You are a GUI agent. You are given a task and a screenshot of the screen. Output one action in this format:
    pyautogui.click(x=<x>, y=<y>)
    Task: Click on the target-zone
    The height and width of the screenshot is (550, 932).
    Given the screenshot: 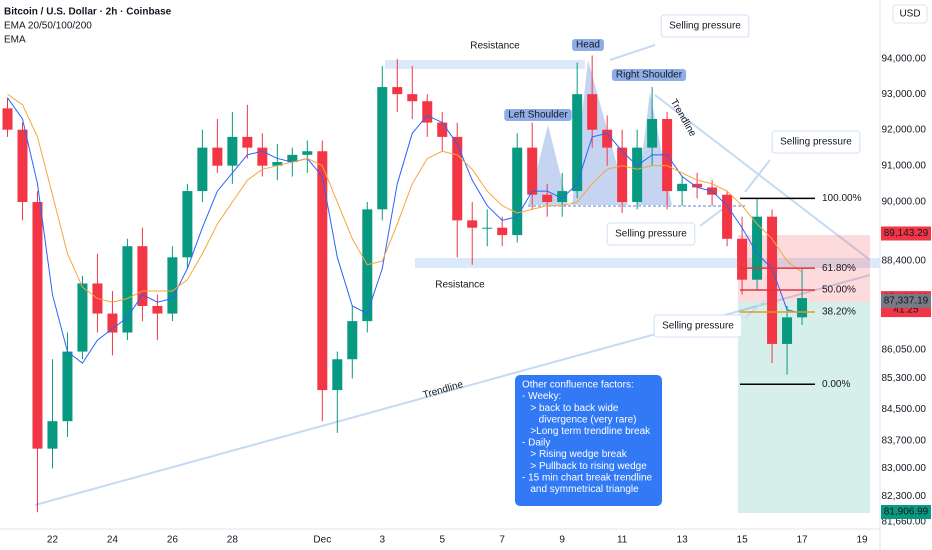 What is the action you would take?
    pyautogui.click(x=804, y=407)
    